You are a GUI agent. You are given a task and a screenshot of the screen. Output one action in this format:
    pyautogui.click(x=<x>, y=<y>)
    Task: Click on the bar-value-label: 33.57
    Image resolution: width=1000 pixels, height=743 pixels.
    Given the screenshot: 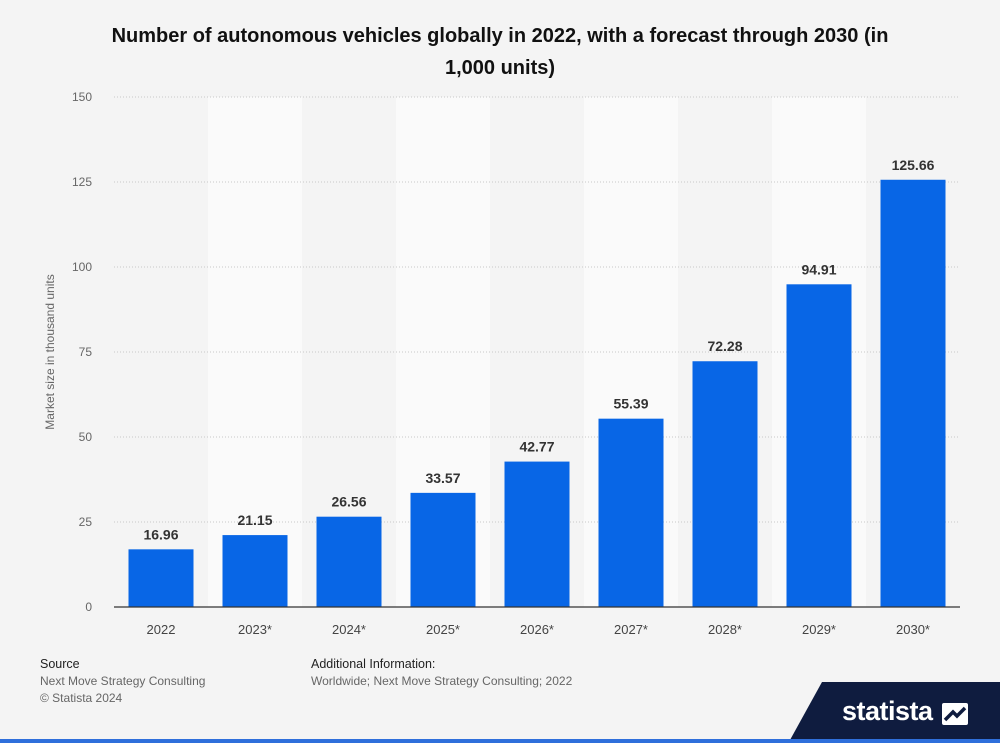 What is the action you would take?
    pyautogui.click(x=442, y=478)
    